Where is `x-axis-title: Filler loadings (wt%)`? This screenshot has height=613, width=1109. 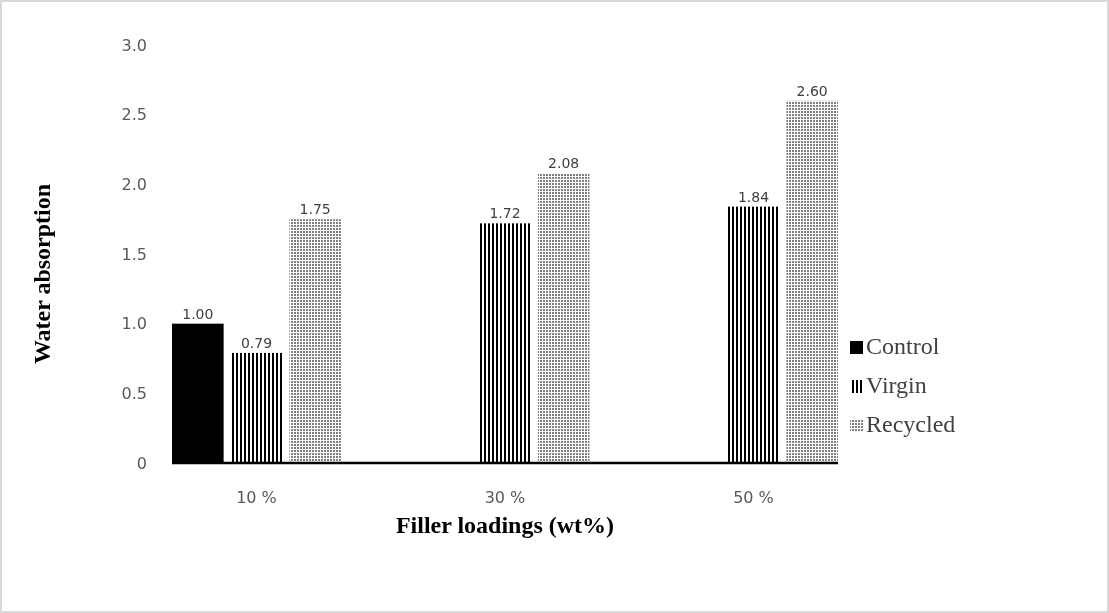
x-axis-title: Filler loadings (wt%) is located at coordinates (505, 525).